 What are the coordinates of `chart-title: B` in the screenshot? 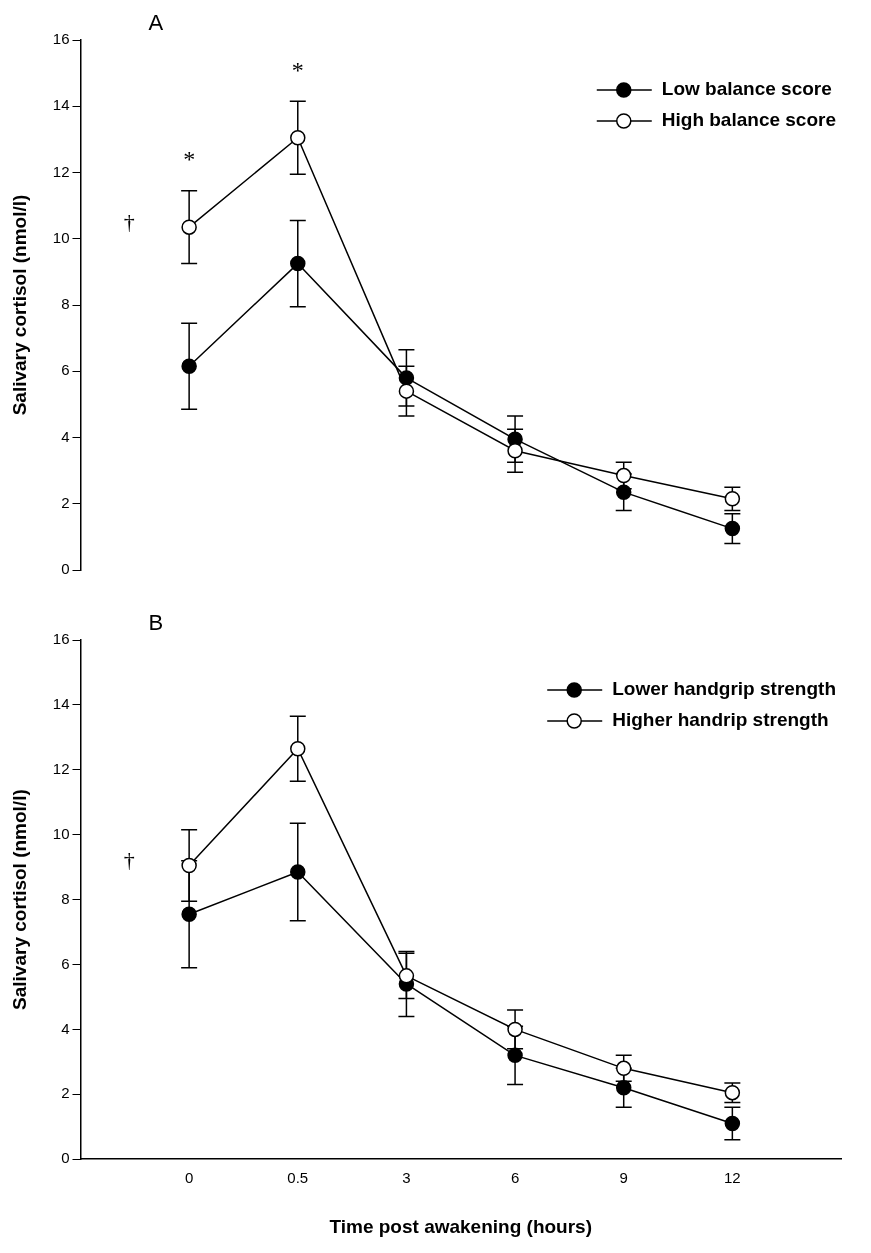 It's located at (156, 623).